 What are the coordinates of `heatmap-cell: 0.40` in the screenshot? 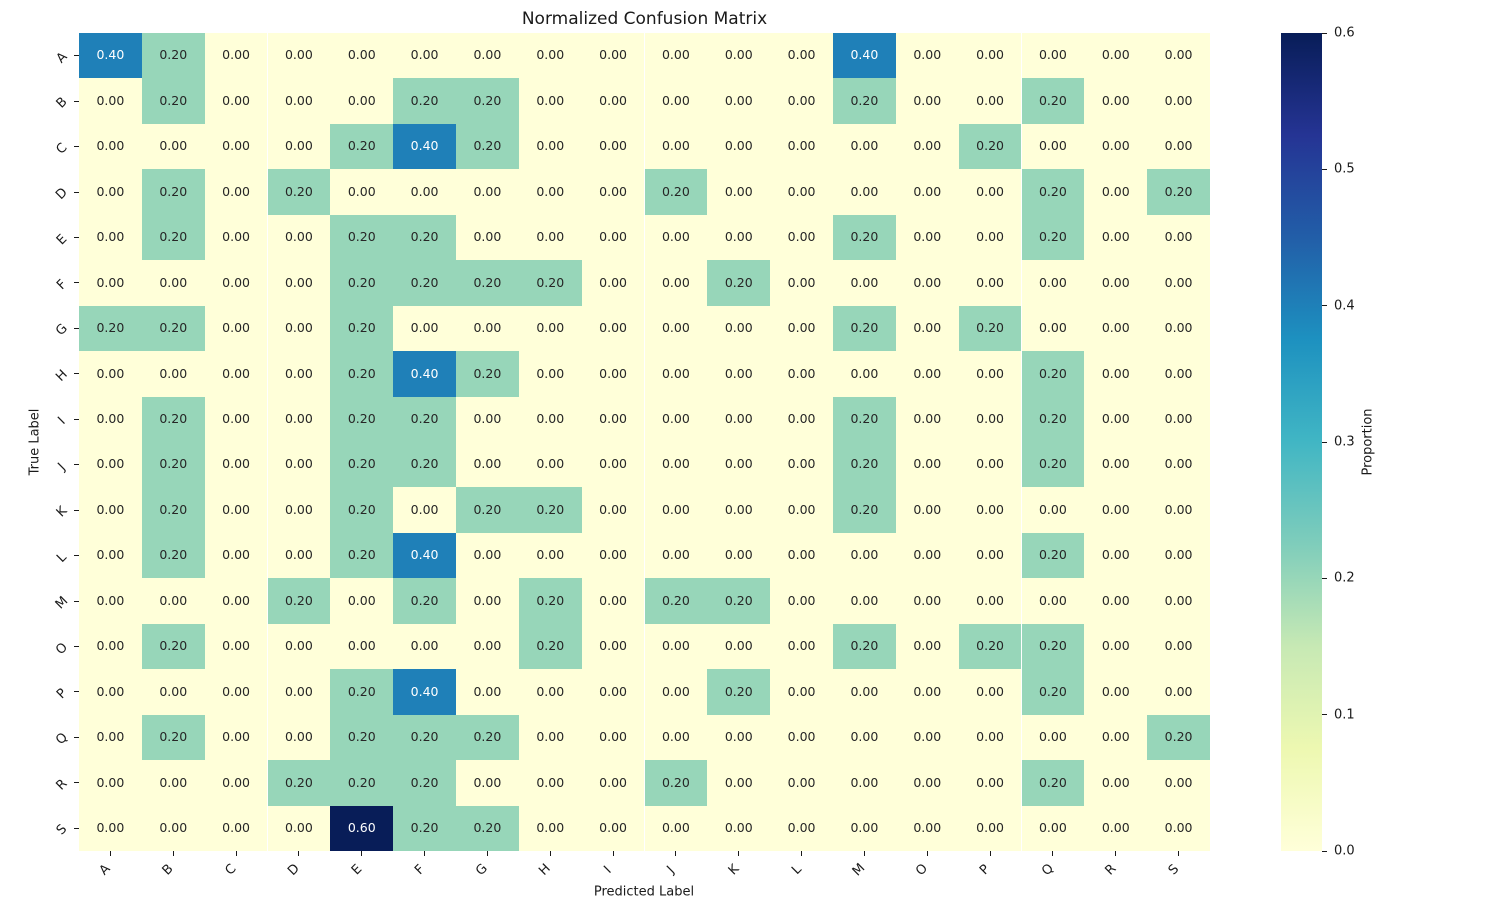 It's located at (110, 56).